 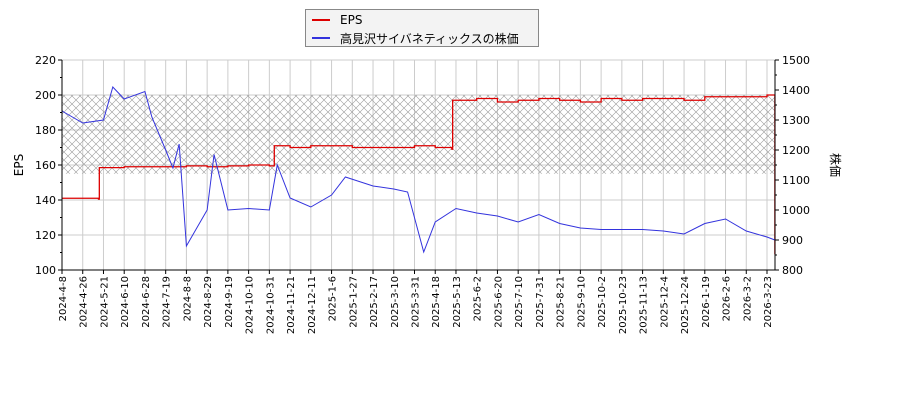 What do you see at coordinates (208, 302) in the screenshot?
I see `x-tick-label: 2024-8-29` at bounding box center [208, 302].